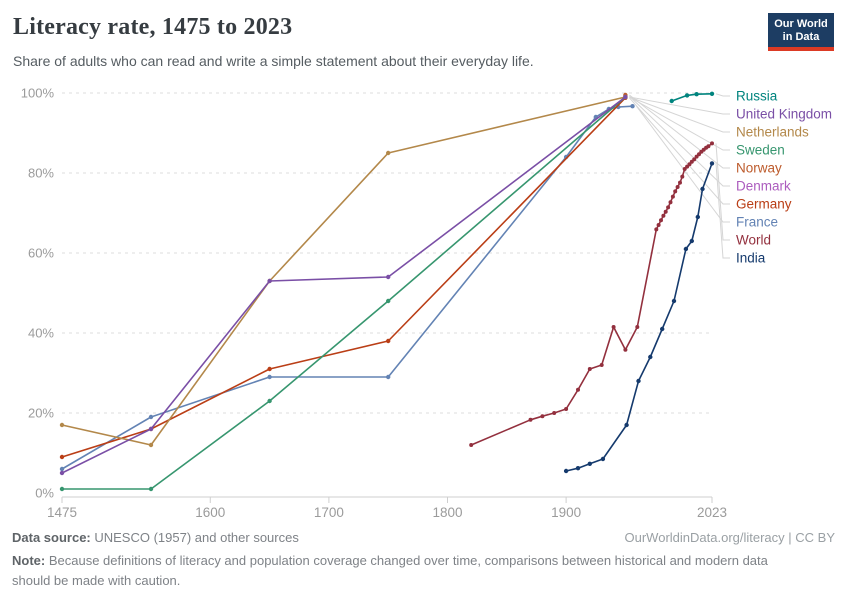 This screenshot has height=600, width=850. What do you see at coordinates (784, 114) in the screenshot?
I see `legend-label-united-kingdom: United Kingdom` at bounding box center [784, 114].